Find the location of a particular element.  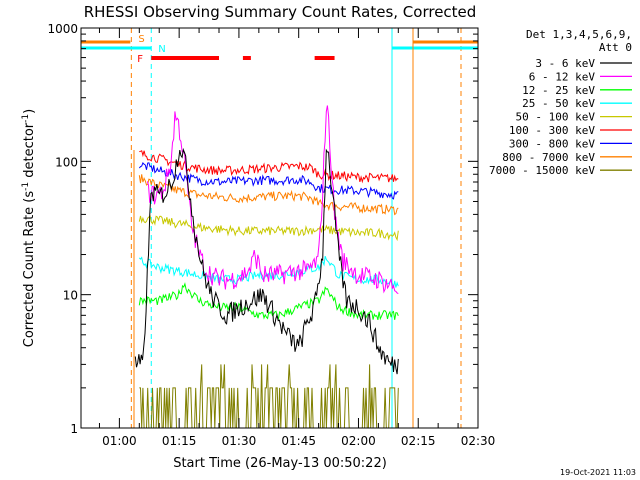

legend-header-line-1: Det 1,3,4,5,6,9, is located at coordinates (579, 34).